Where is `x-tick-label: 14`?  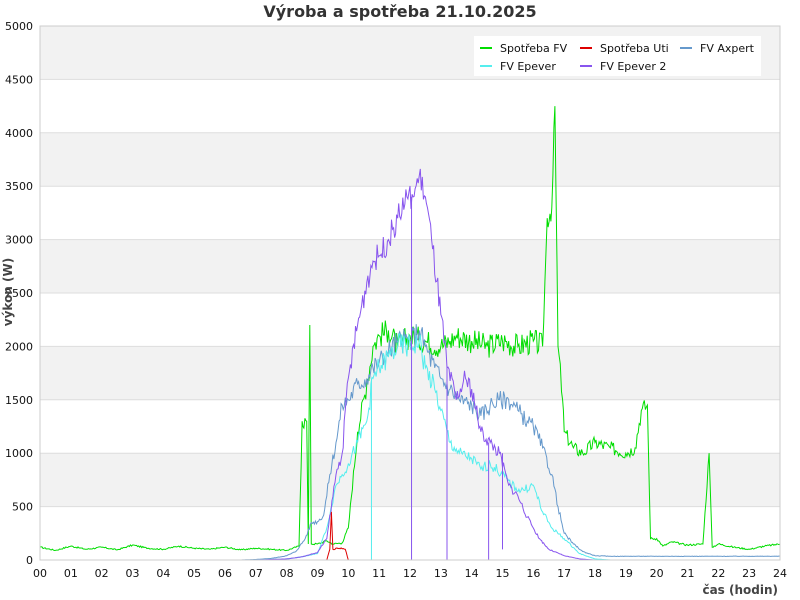 x-tick-label: 14 is located at coordinates (472, 573).